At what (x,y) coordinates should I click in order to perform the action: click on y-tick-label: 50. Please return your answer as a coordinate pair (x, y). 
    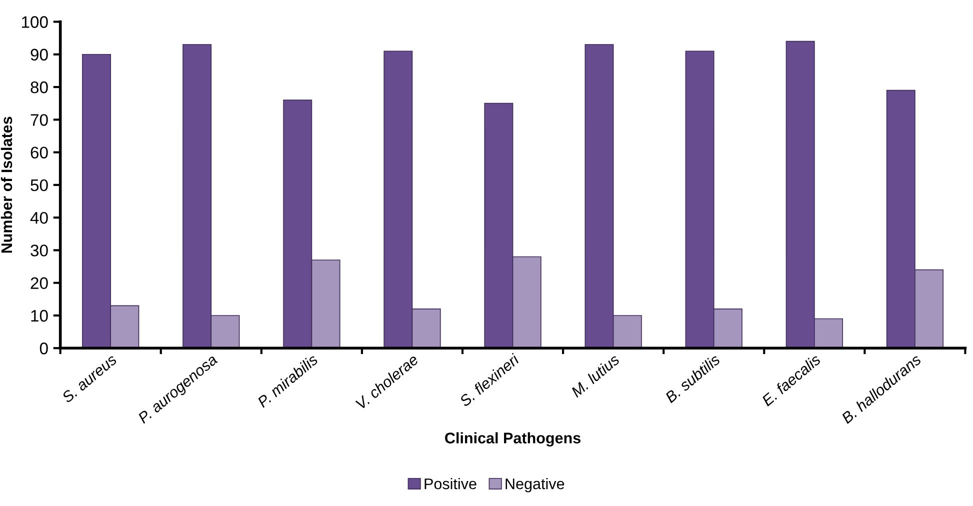
    Looking at the image, I should click on (39, 185).